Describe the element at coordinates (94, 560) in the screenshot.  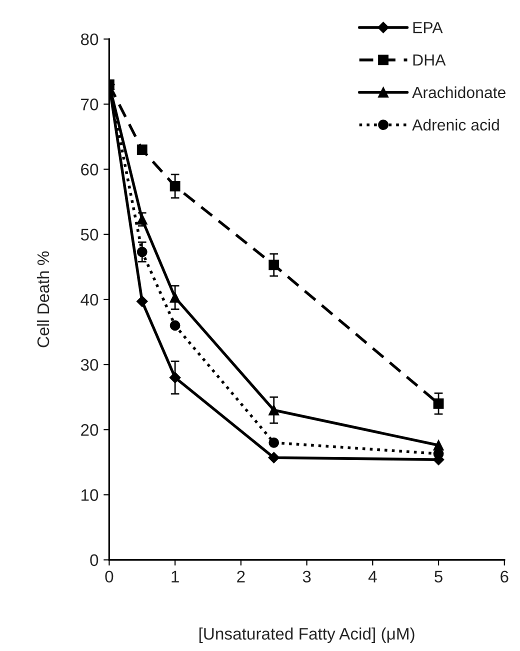
I see `y-tick-label: 0` at that location.